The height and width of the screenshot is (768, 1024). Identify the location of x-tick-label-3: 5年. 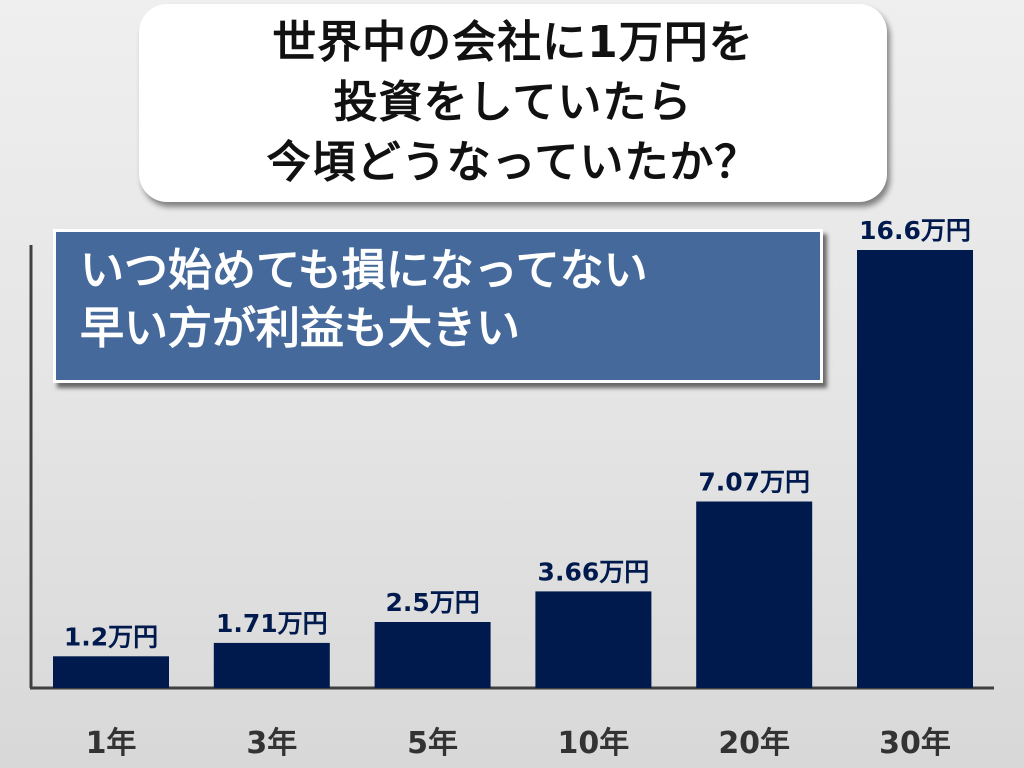
(432, 743).